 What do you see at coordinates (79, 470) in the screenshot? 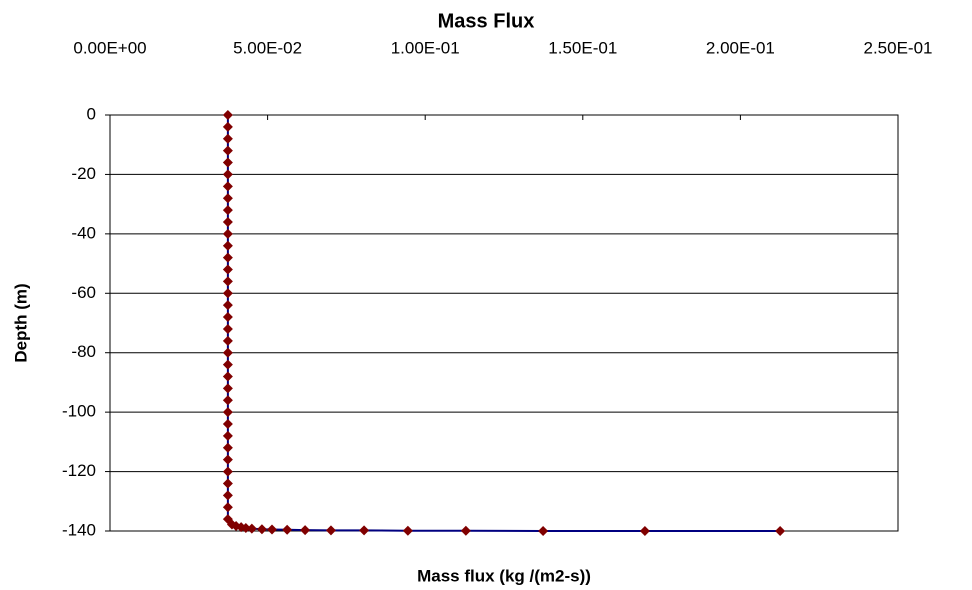
I see `y-tick-label: -120` at bounding box center [79, 470].